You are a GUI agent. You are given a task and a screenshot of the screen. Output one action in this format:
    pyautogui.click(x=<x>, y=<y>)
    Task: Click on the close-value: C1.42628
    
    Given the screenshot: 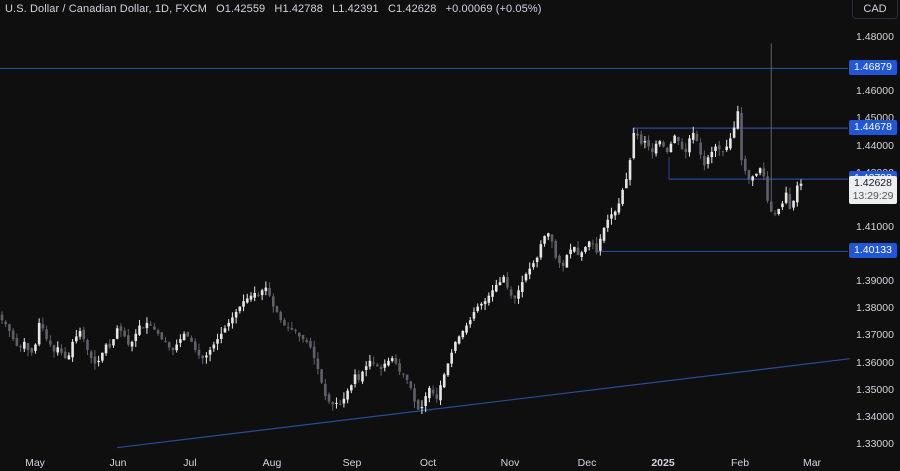 What is the action you would take?
    pyautogui.click(x=412, y=9)
    